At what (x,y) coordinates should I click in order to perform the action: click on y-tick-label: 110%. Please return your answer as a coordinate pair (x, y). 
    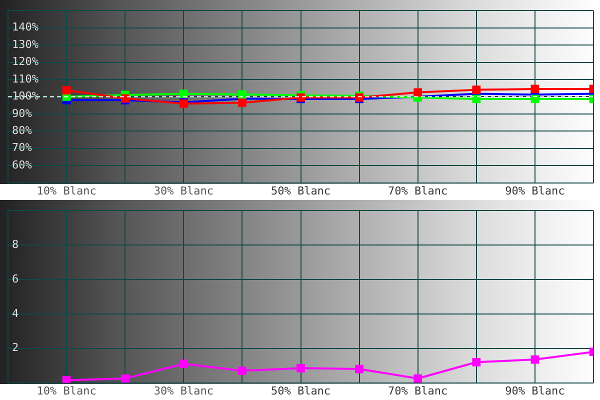
    Looking at the image, I should click on (25, 79).